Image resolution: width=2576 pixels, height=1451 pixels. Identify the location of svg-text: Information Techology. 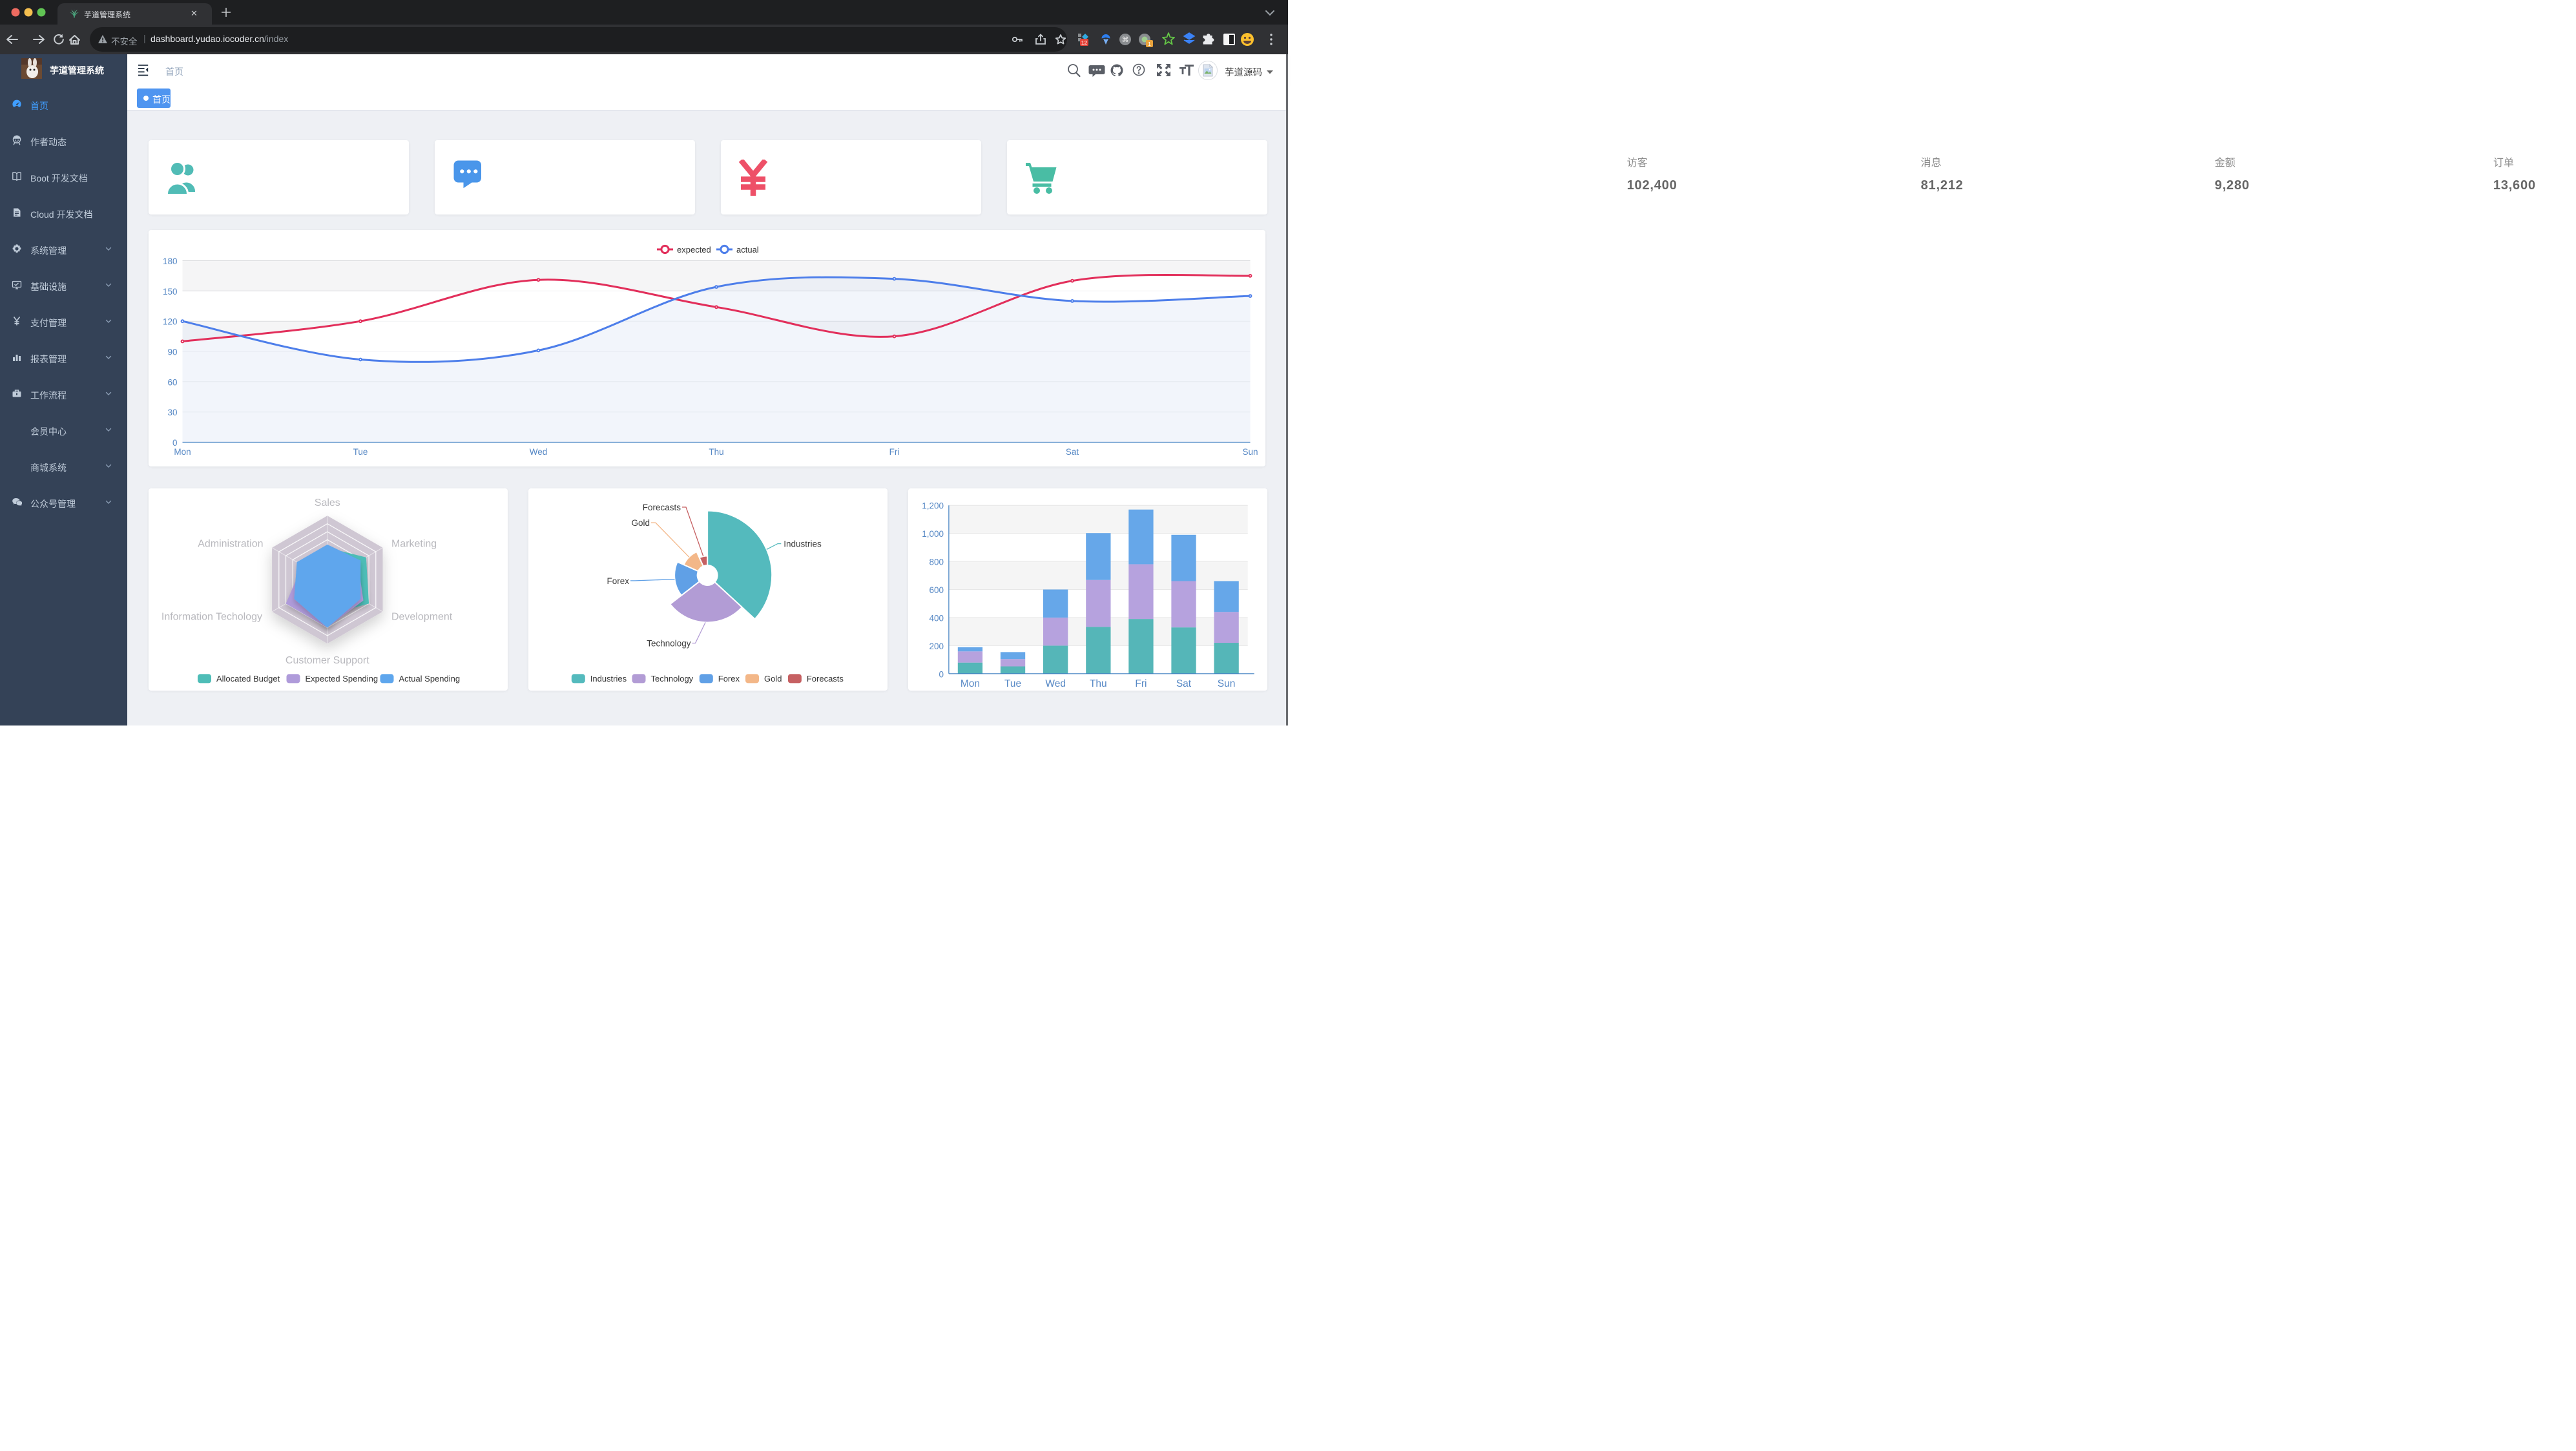
(211, 616).